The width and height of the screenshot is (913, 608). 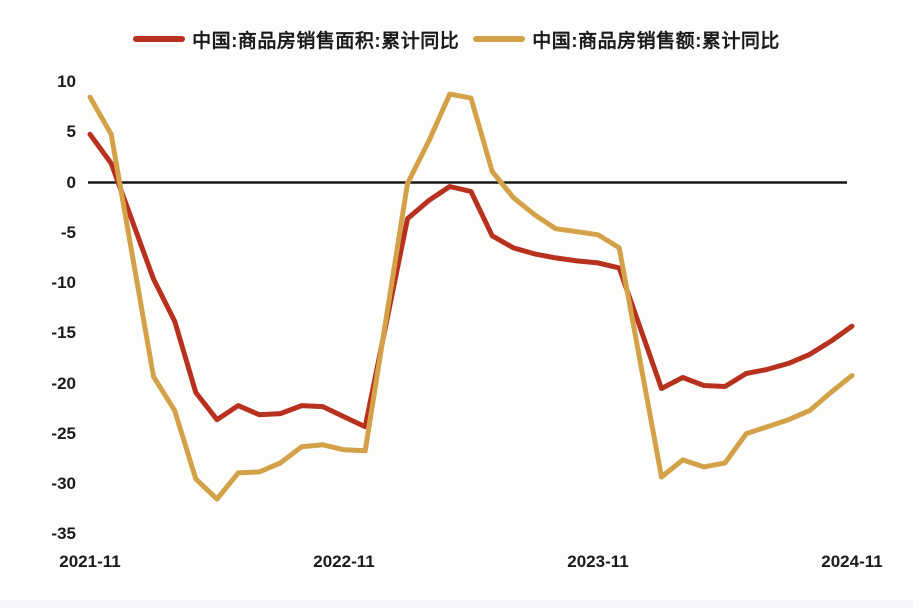 What do you see at coordinates (63, 483) in the screenshot?
I see `y-tick-label: -30` at bounding box center [63, 483].